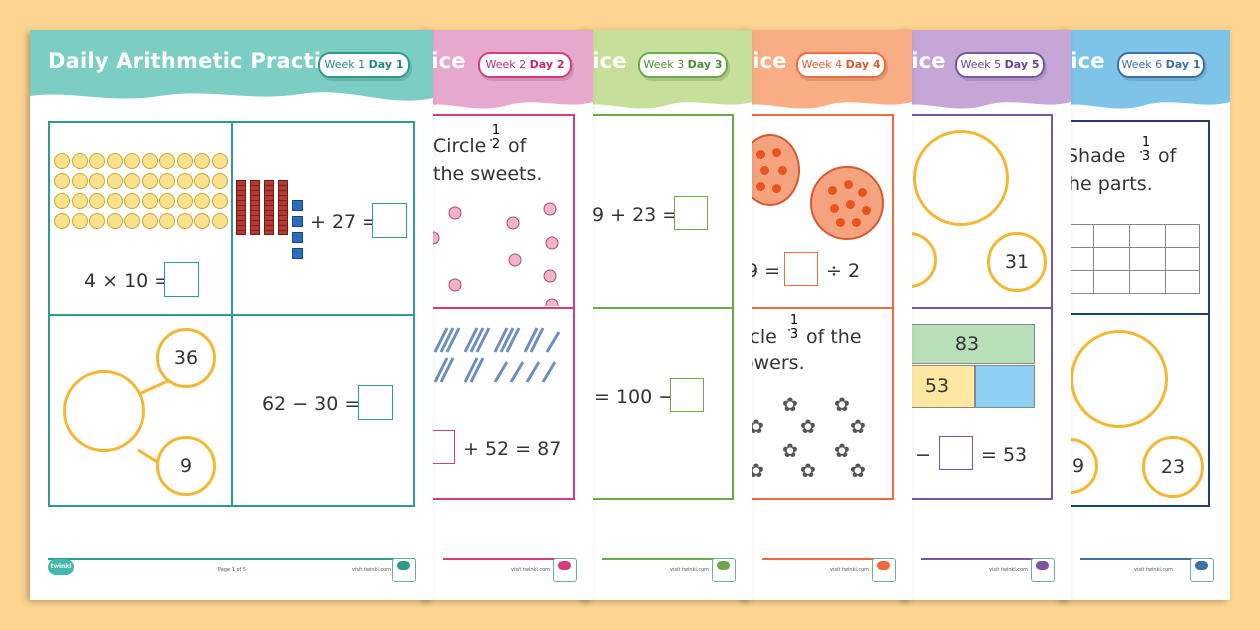 The image size is (1260, 630). Describe the element at coordinates (492, 254) in the screenshot. I see `sweets-picture` at that location.